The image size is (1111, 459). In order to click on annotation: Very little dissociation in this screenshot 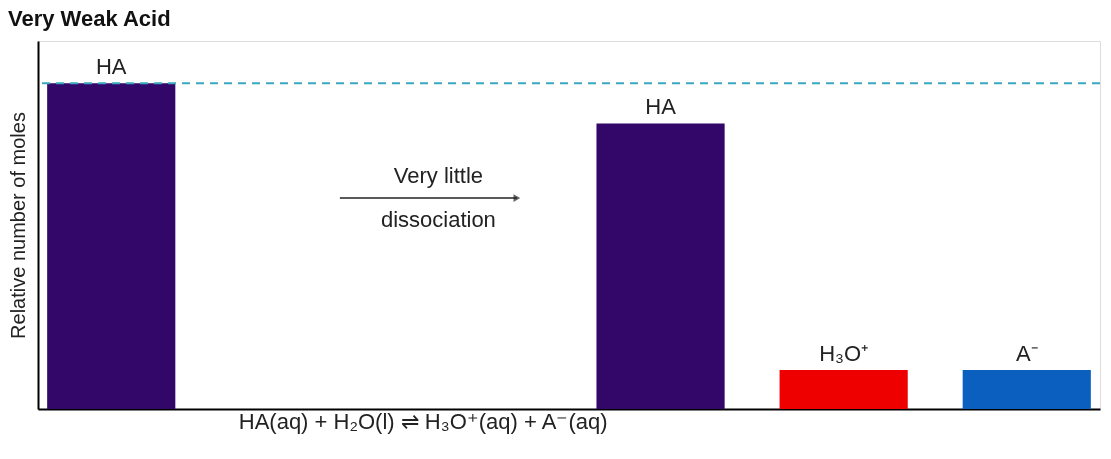, I will do `click(438, 198)`.